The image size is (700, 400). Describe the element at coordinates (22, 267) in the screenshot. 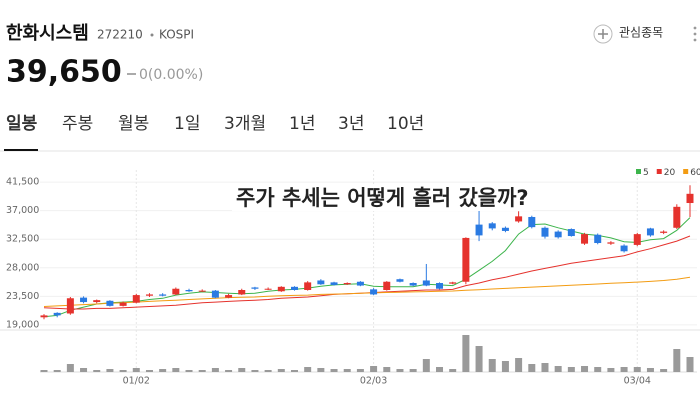

I see `y-tick-label: 28,000` at that location.